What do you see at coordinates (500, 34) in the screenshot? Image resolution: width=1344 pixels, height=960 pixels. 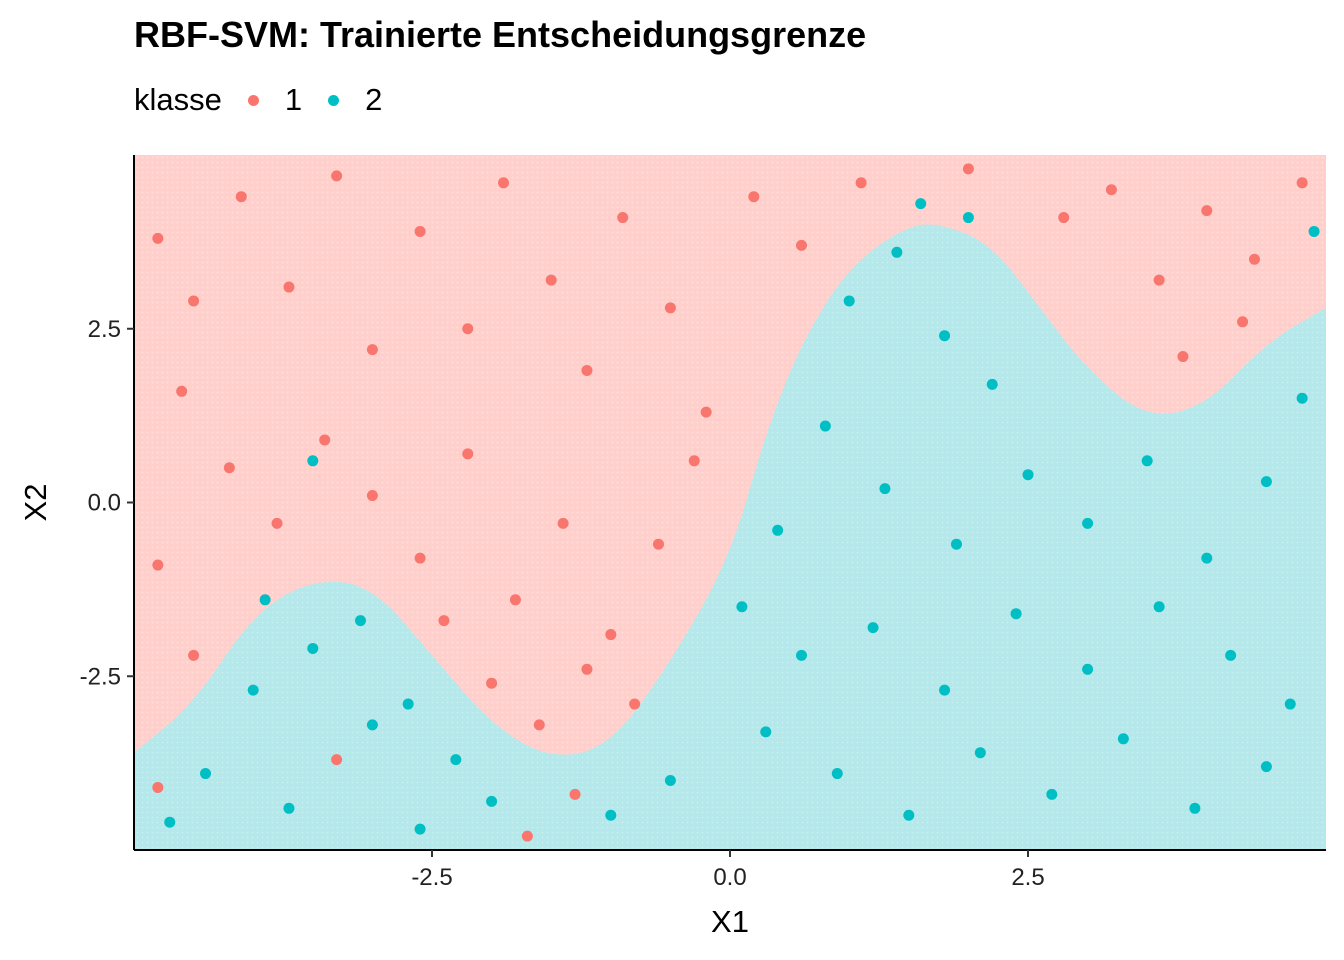 I see `chart-title: RBF-SVM: Trainierte Entscheidungsgrenze` at bounding box center [500, 34].